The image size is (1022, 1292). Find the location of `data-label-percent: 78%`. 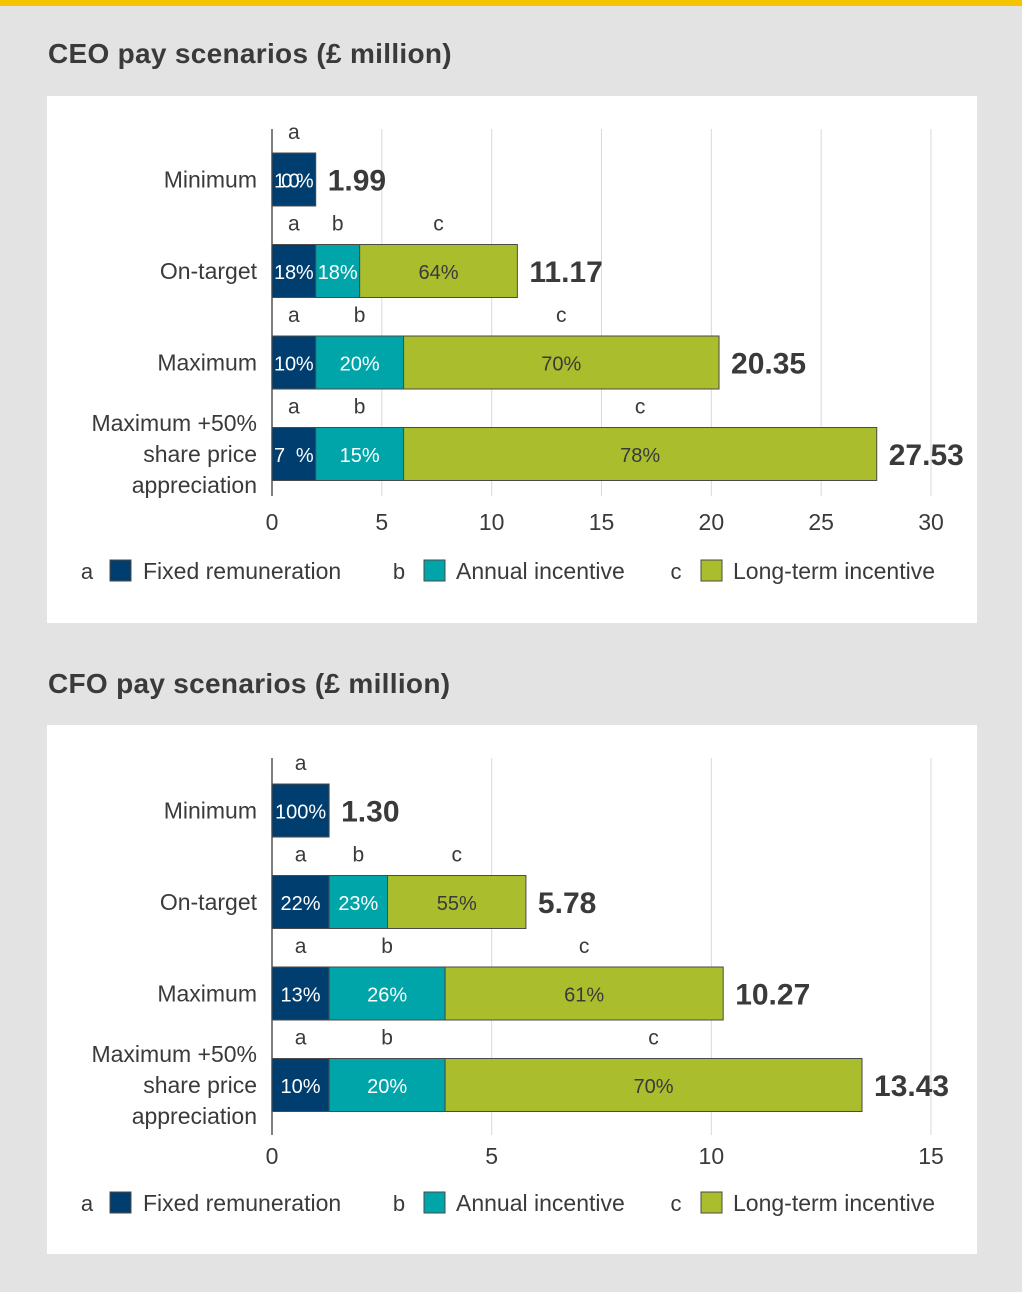

data-label-percent: 78% is located at coordinates (640, 456).